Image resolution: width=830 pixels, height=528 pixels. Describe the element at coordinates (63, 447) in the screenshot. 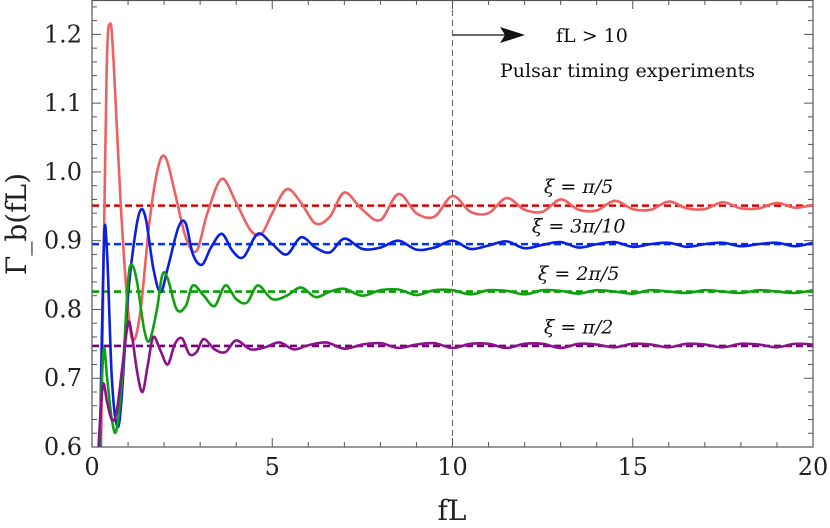

I see `y-tick-label: 0.6` at that location.